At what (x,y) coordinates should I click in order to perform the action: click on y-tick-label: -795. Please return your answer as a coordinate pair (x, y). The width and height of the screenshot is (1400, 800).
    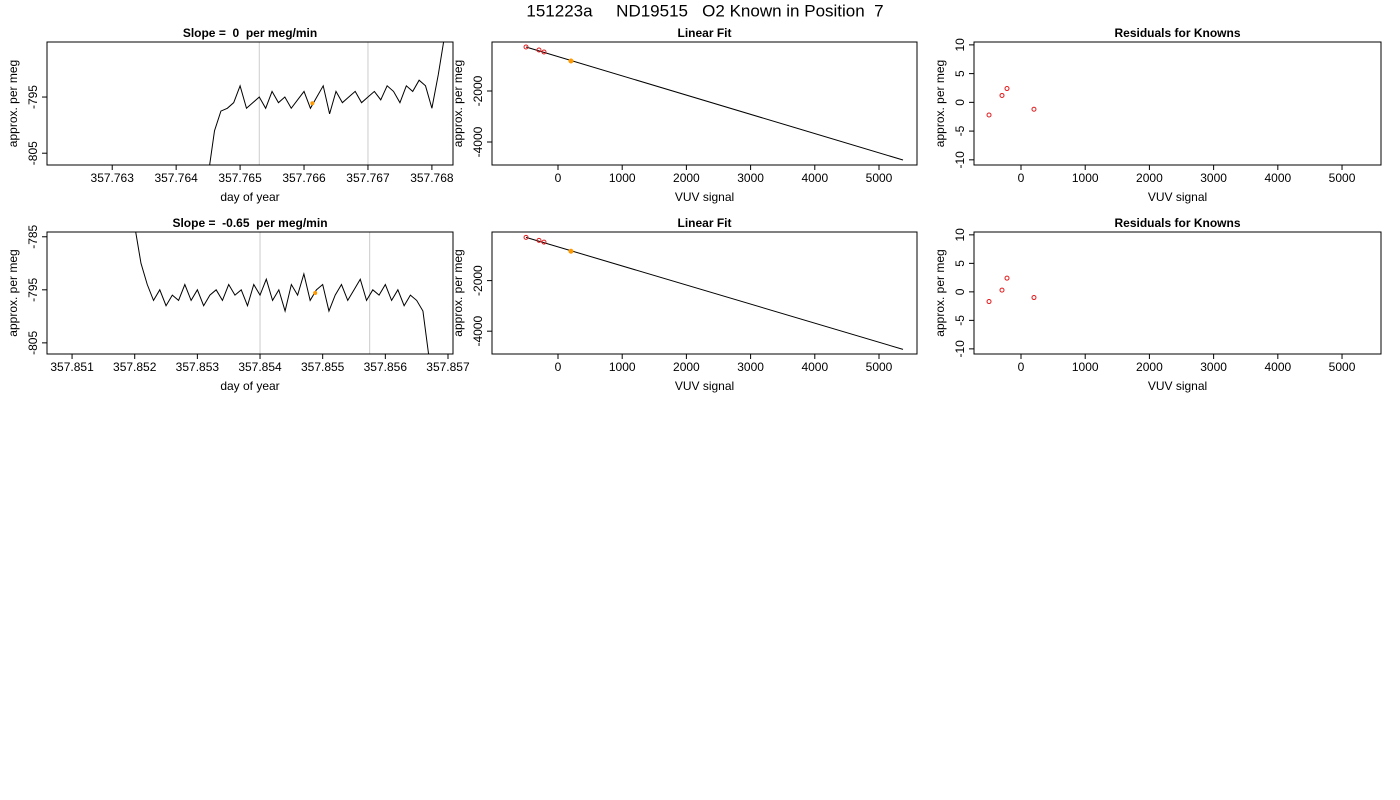
    Looking at the image, I should click on (33, 97).